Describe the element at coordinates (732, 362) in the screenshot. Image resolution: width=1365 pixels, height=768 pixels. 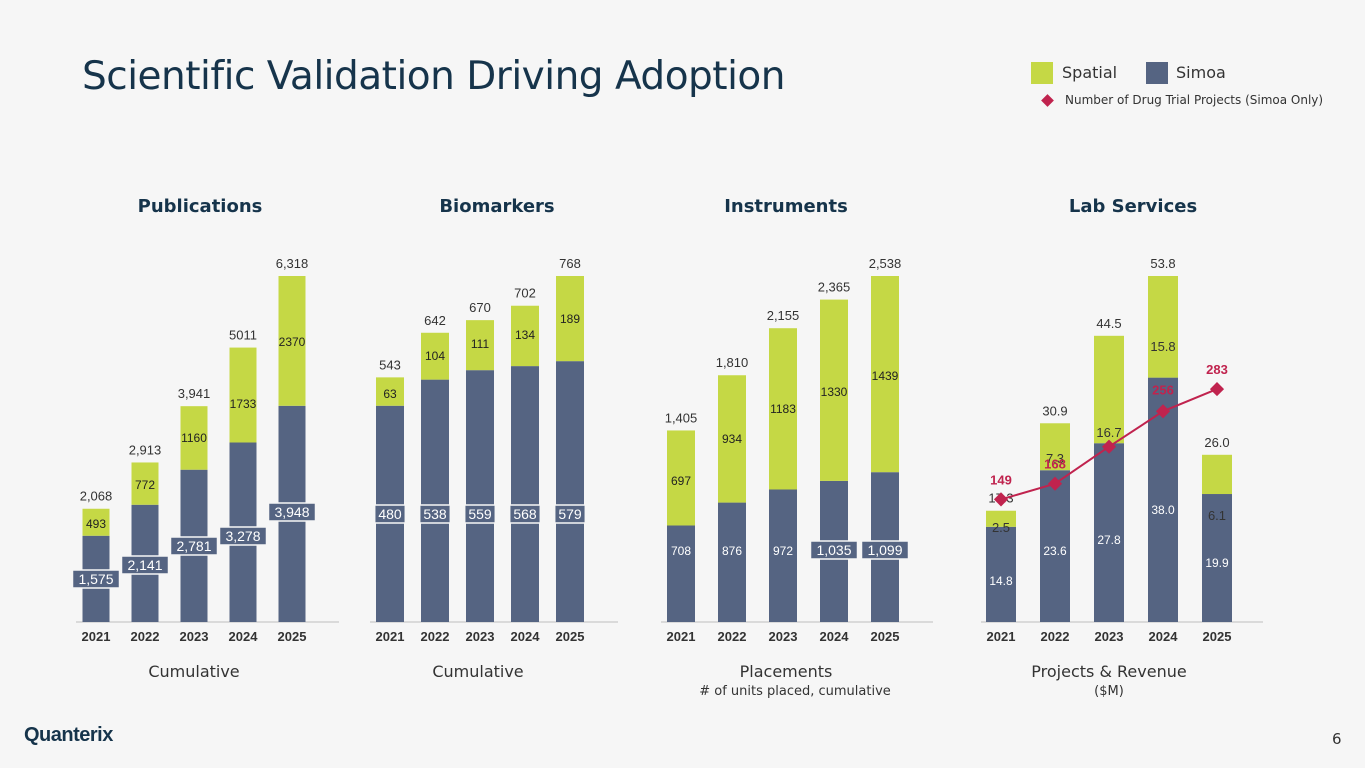
I see `total-label-2022: 1,810` at that location.